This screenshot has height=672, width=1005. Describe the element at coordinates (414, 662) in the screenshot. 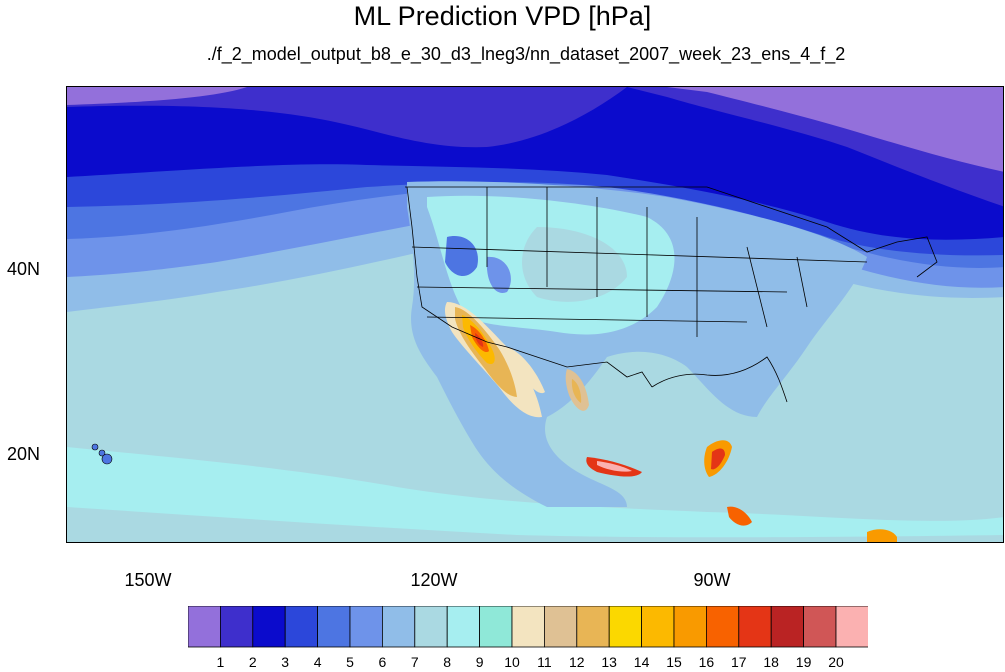

I see `colorbar-label: 7` at that location.